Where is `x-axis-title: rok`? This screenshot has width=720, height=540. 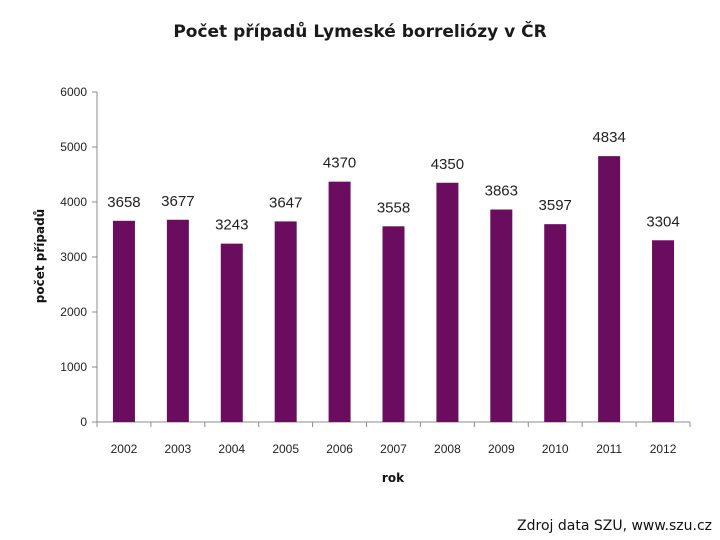 x-axis-title: rok is located at coordinates (393, 478).